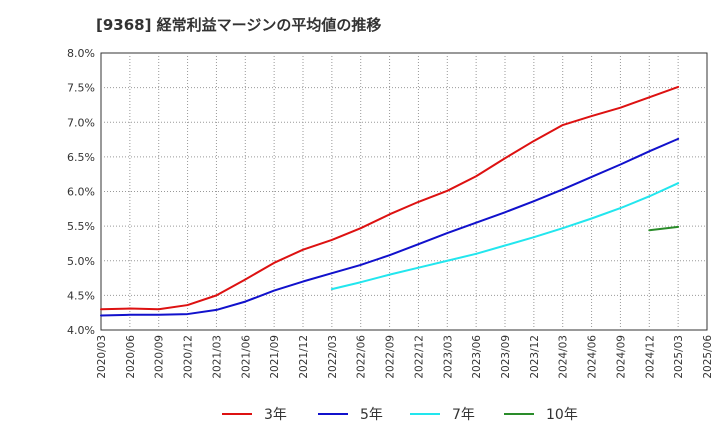 The height and width of the screenshot is (440, 720). What do you see at coordinates (304, 357) in the screenshot?
I see `x-tick-label: 2021/12` at bounding box center [304, 357].